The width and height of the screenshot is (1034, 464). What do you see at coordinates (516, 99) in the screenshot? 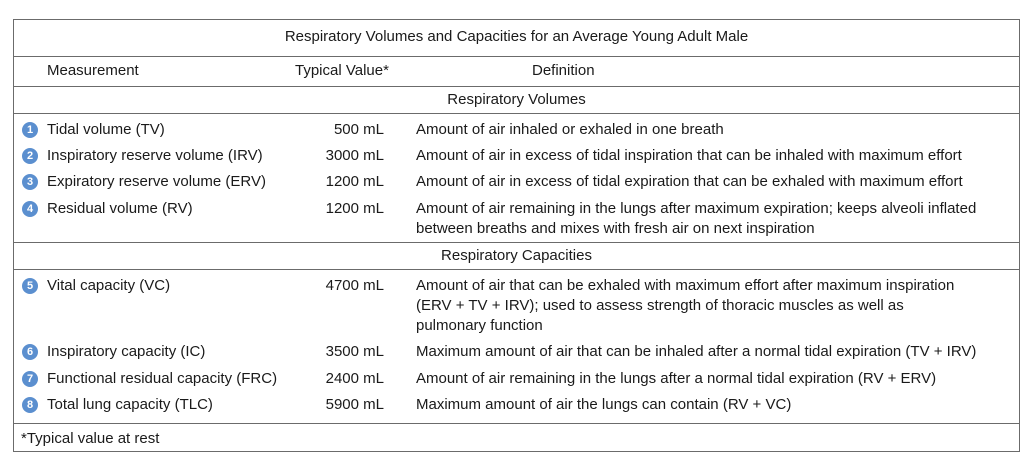
I see `section-label-volumes: Respiratory Volumes` at bounding box center [516, 99].